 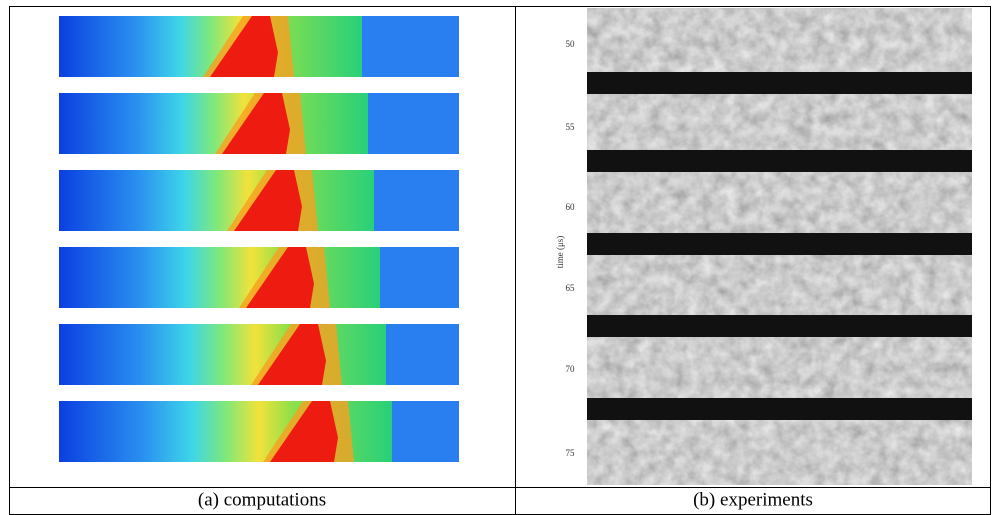 I want to click on time-label: 55, so click(x=571, y=127).